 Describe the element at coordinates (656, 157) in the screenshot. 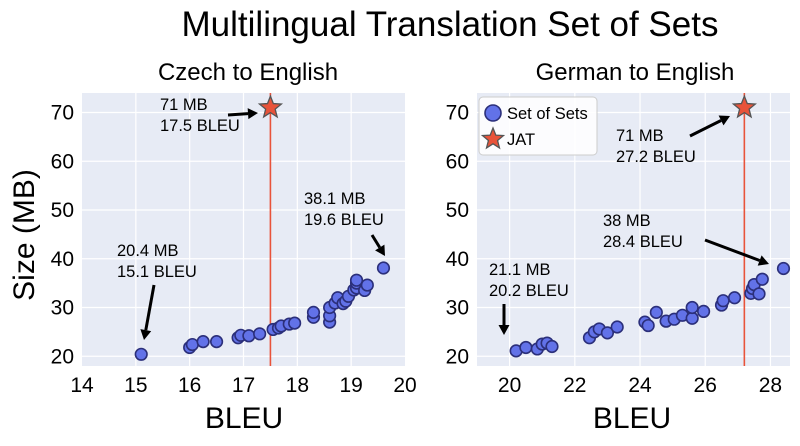

I see `annotation-line: 27.2 BLEU` at that location.